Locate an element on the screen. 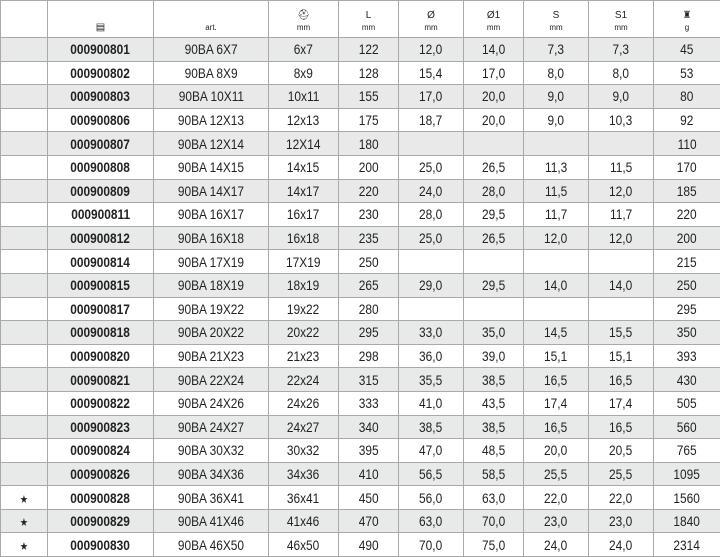 The image size is (720, 557). cell-size: 6x7 is located at coordinates (304, 50).